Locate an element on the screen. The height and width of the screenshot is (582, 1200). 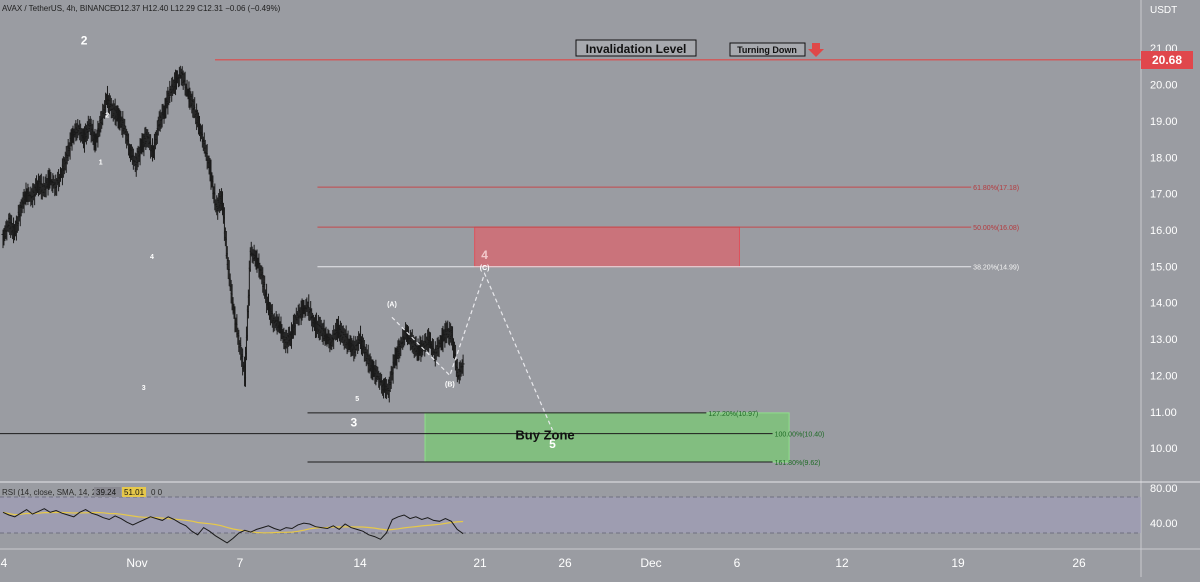
y-tick-label: 11.00 is located at coordinates (1163, 413).